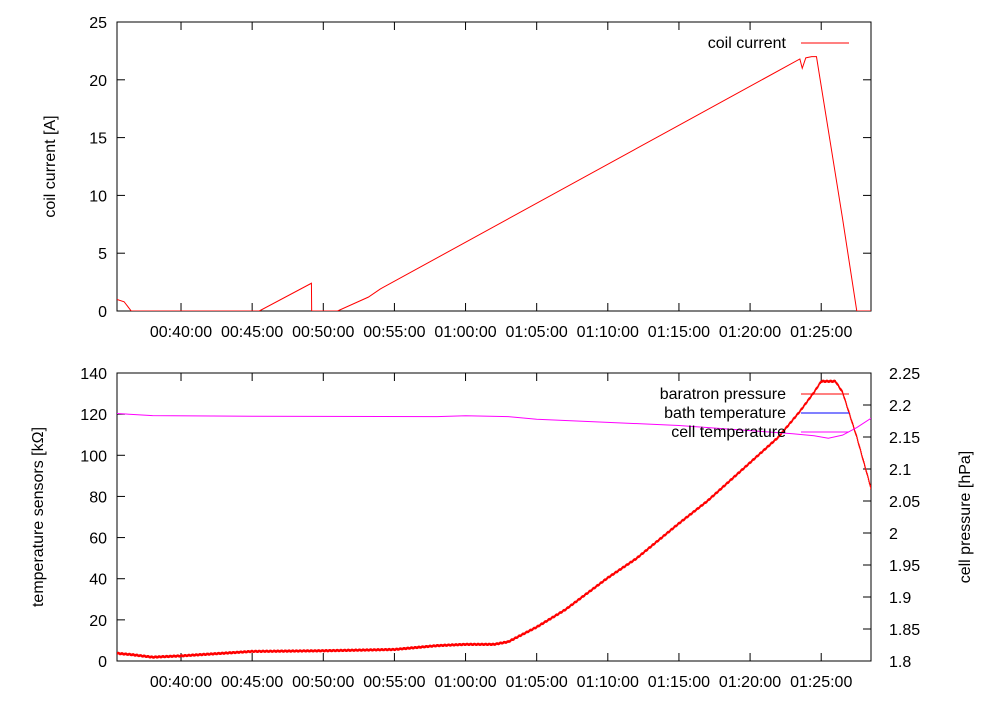 This screenshot has height=705, width=1000. I want to click on y2-axis-title: cell pressure [hPa], so click(965, 517).